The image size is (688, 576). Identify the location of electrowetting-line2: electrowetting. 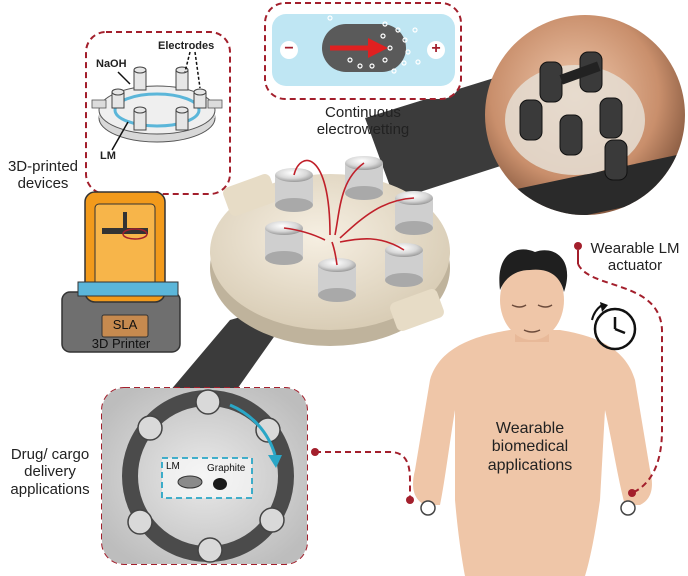
(363, 130).